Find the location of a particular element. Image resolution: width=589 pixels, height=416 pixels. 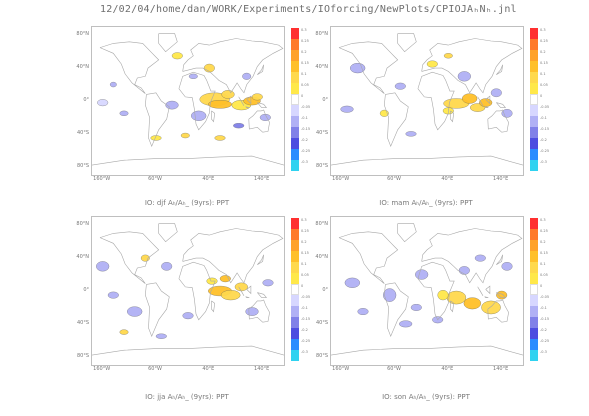

colorbar-label: 0.15 is located at coordinates (544, 253).